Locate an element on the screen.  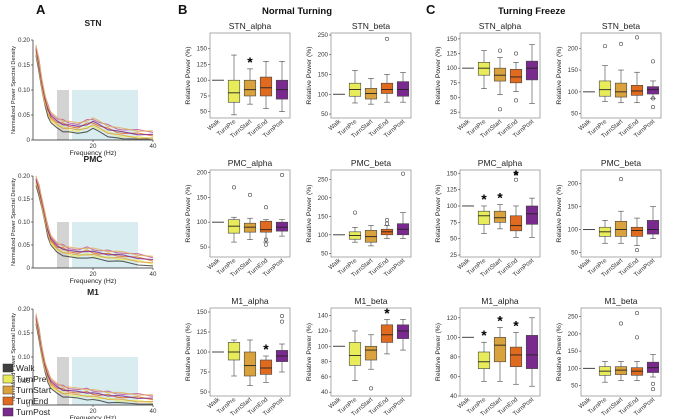
psd-title: STN is located at coordinates (93, 23).